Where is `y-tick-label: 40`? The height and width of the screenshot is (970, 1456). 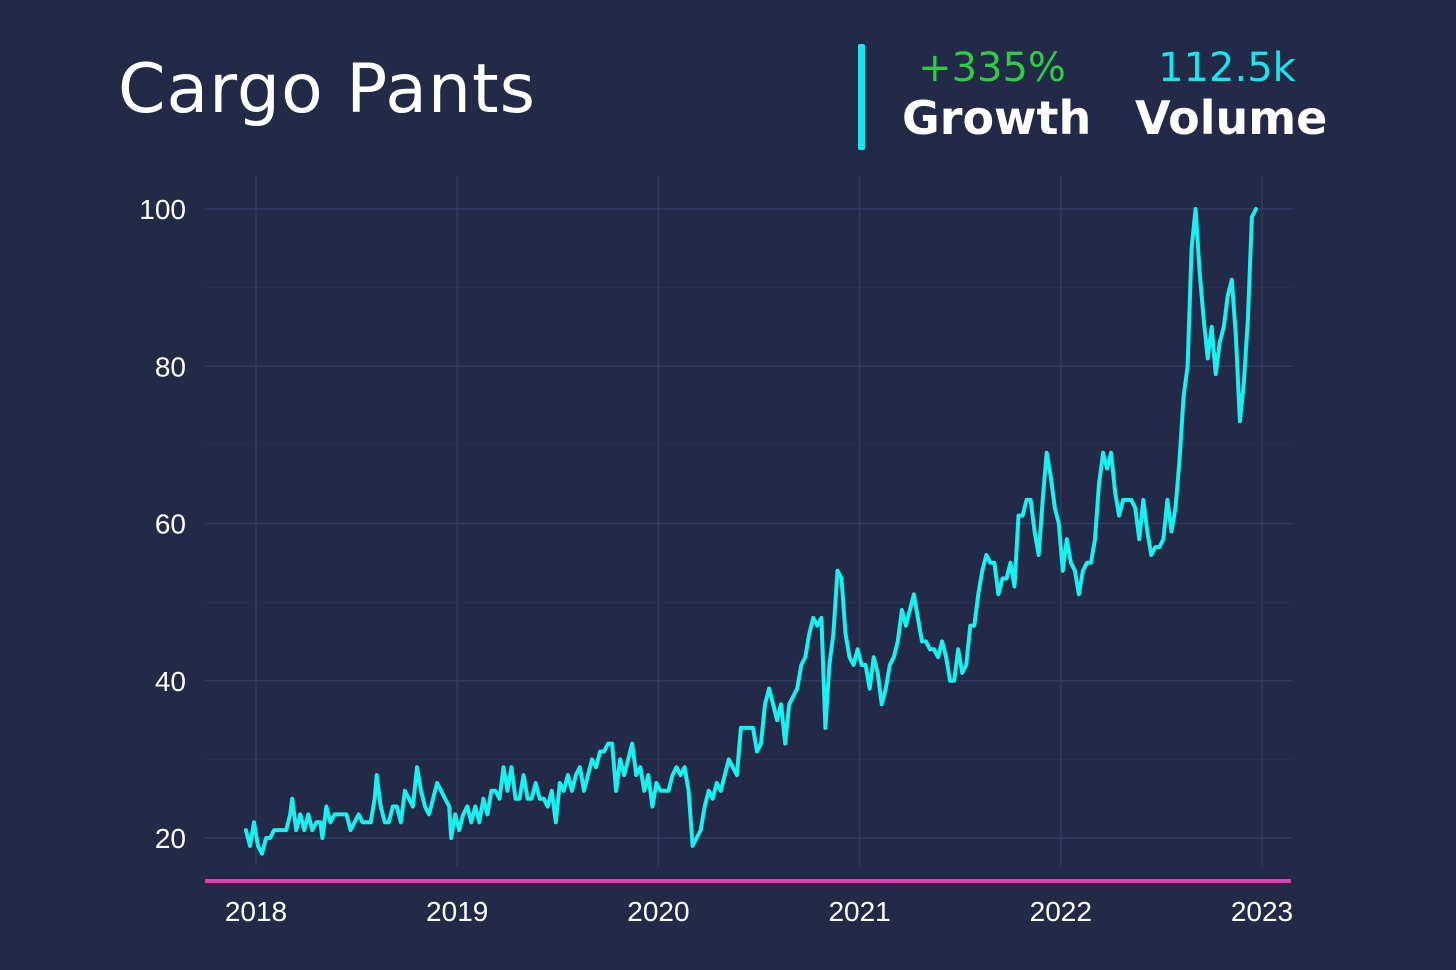
y-tick-label: 40 is located at coordinates (170, 681).